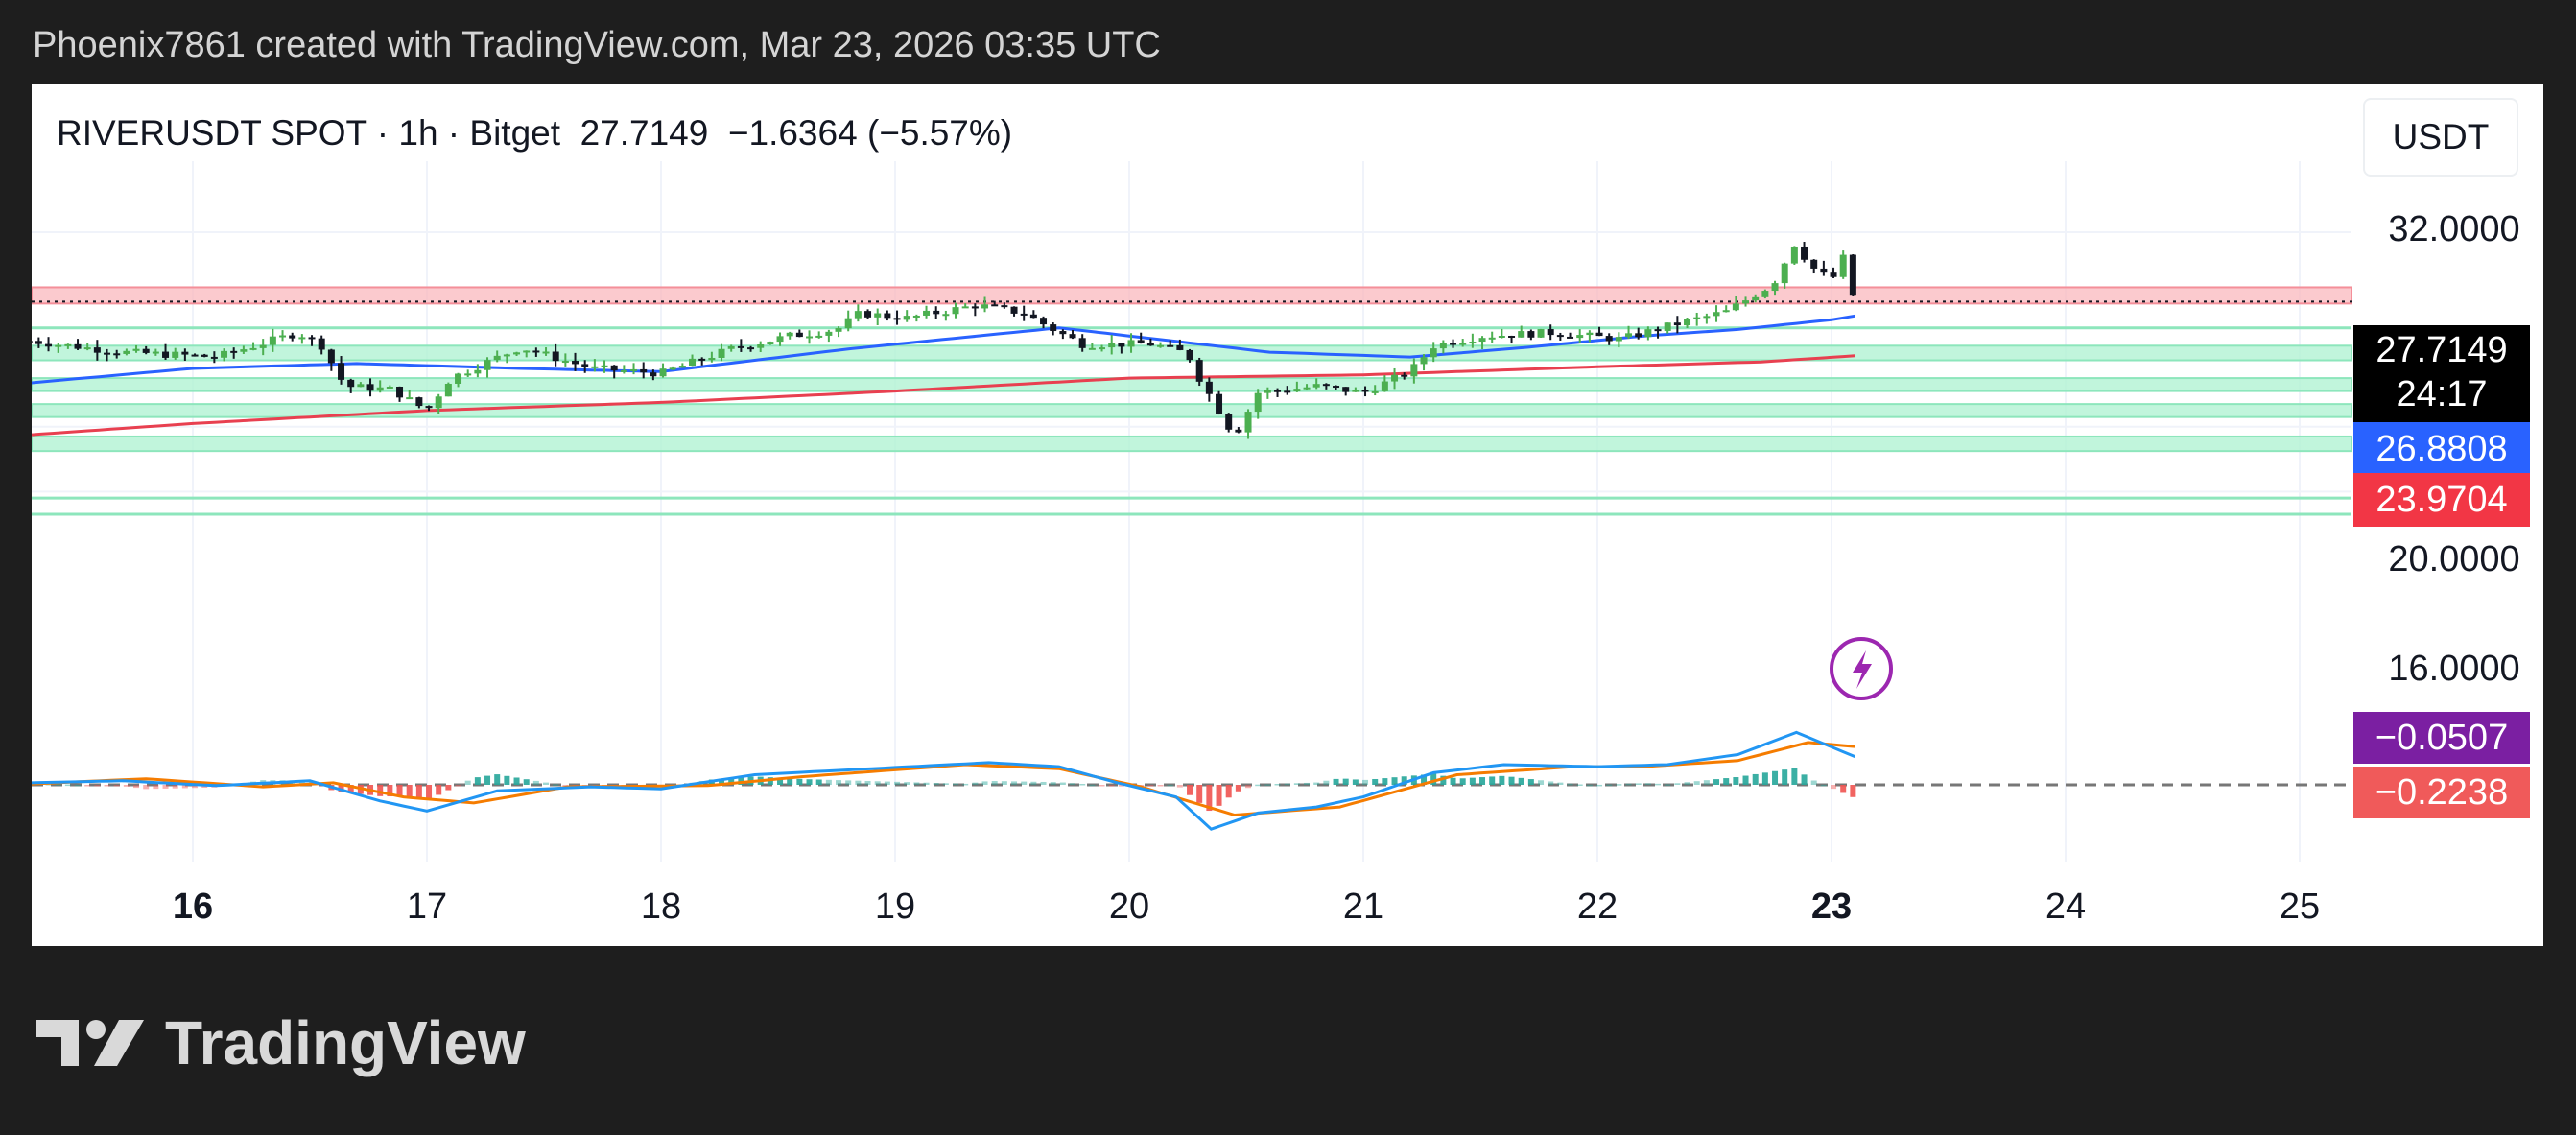 Image resolution: width=2576 pixels, height=1135 pixels. What do you see at coordinates (2300, 907) in the screenshot?
I see `x-tick-label: 25` at bounding box center [2300, 907].